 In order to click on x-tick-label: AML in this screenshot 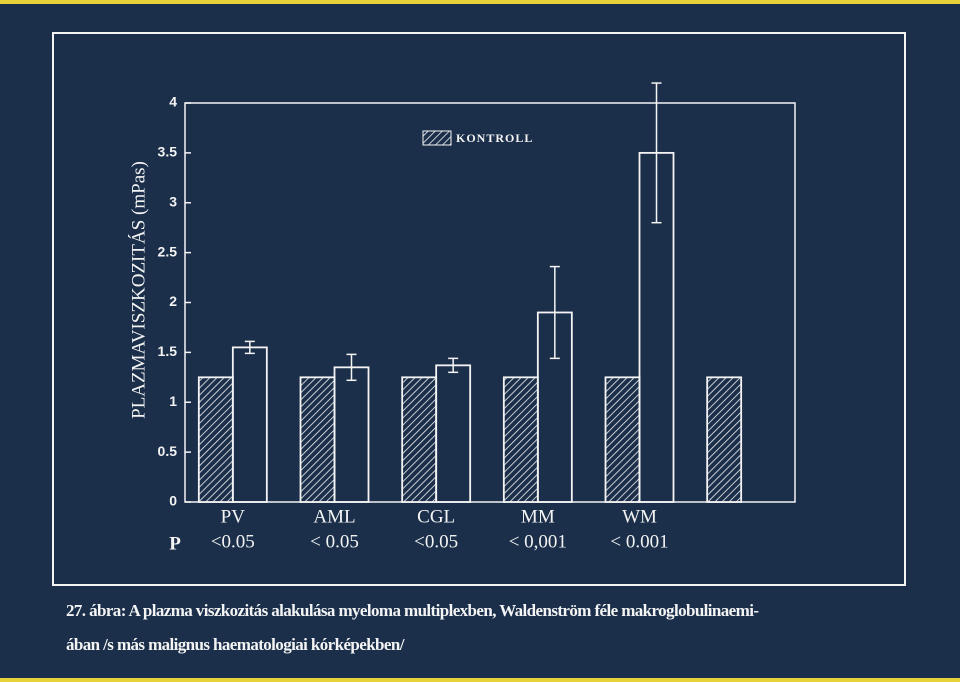, I will do `click(334, 516)`.